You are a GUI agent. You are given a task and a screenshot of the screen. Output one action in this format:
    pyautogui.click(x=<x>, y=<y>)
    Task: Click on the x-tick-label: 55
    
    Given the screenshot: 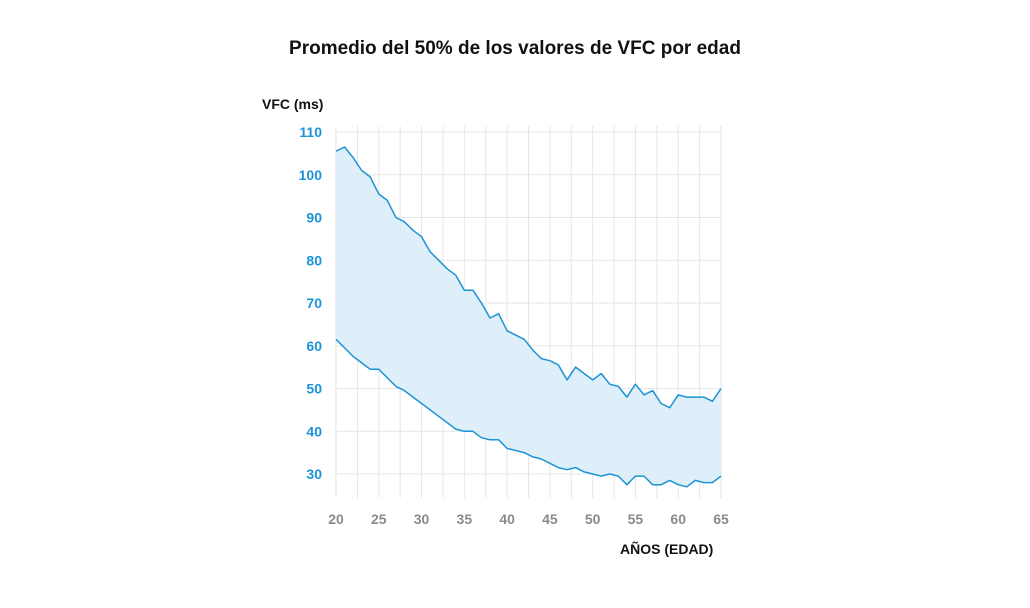 What is the action you would take?
    pyautogui.click(x=636, y=519)
    